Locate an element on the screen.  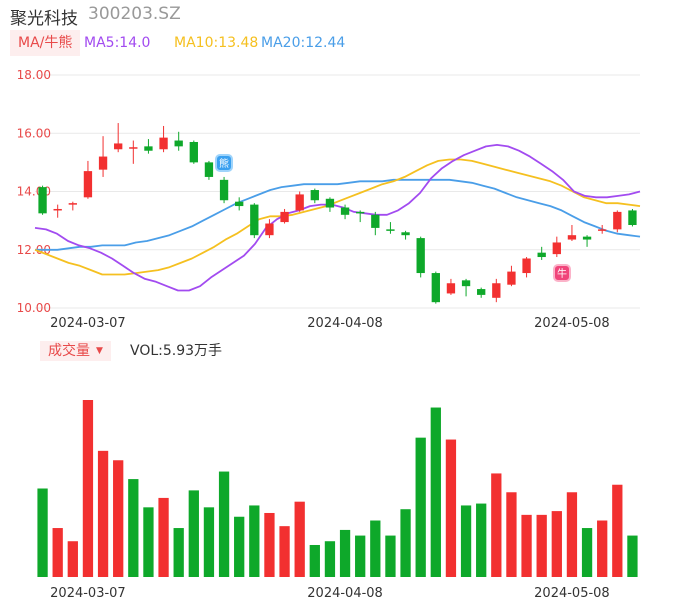
y-tick-label: 10.00 is located at coordinates (34, 308).